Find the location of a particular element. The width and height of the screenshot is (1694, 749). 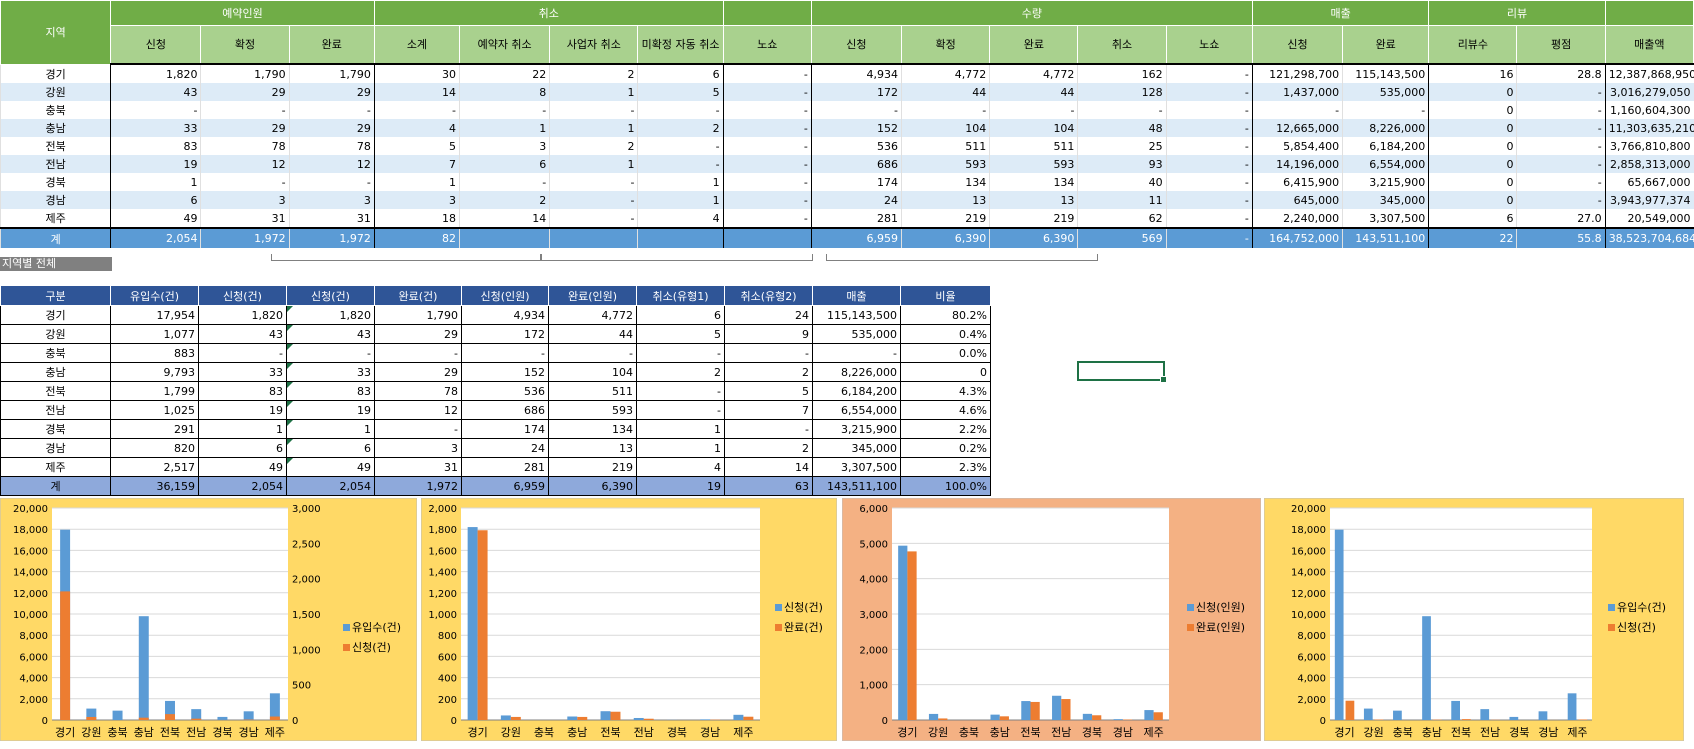

data-cell: 162 is located at coordinates (1122, 73).